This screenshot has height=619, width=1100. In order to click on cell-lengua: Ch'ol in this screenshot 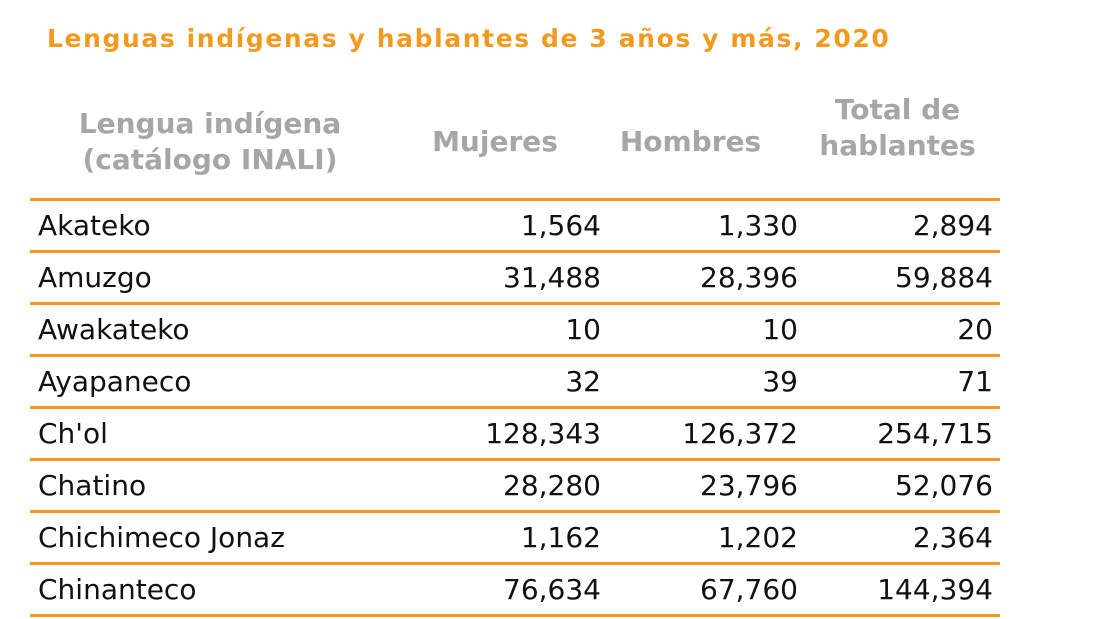, I will do `click(73, 433)`.